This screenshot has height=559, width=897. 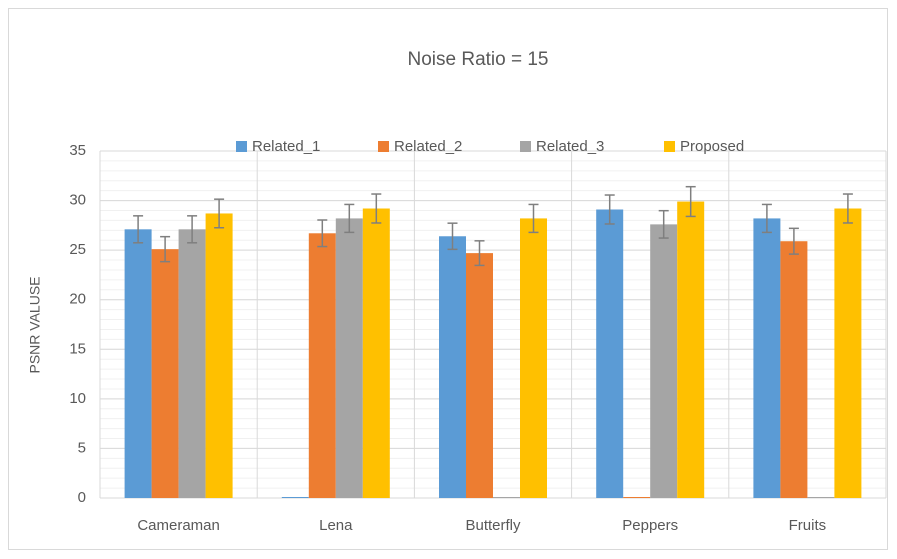 What do you see at coordinates (77, 249) in the screenshot?
I see `y-tick-label: 25` at bounding box center [77, 249].